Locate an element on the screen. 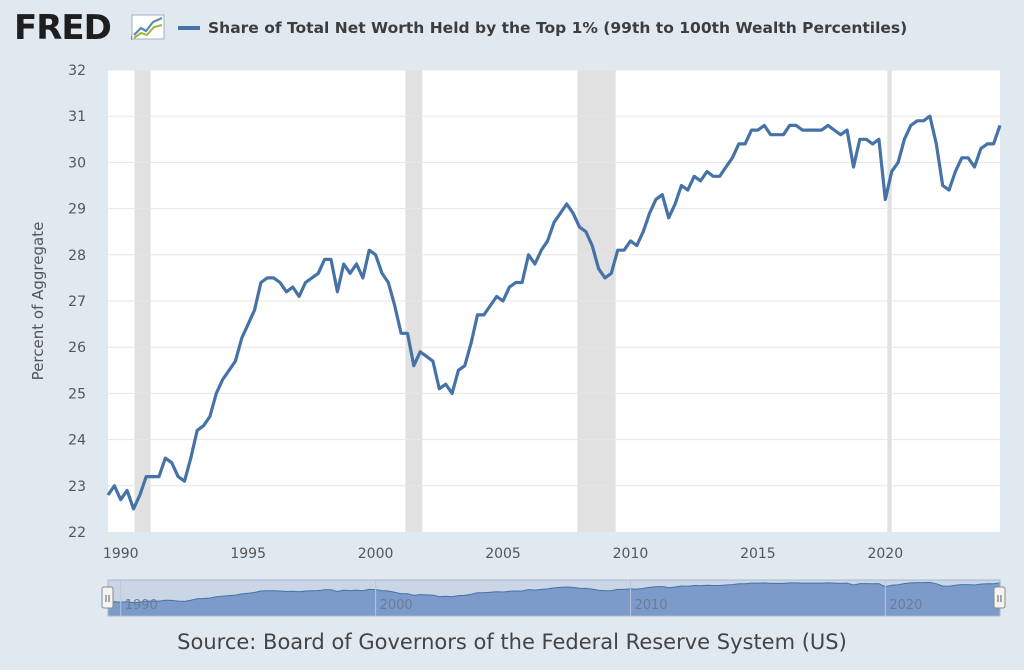  y-tick-label: 28 is located at coordinates (77, 256).